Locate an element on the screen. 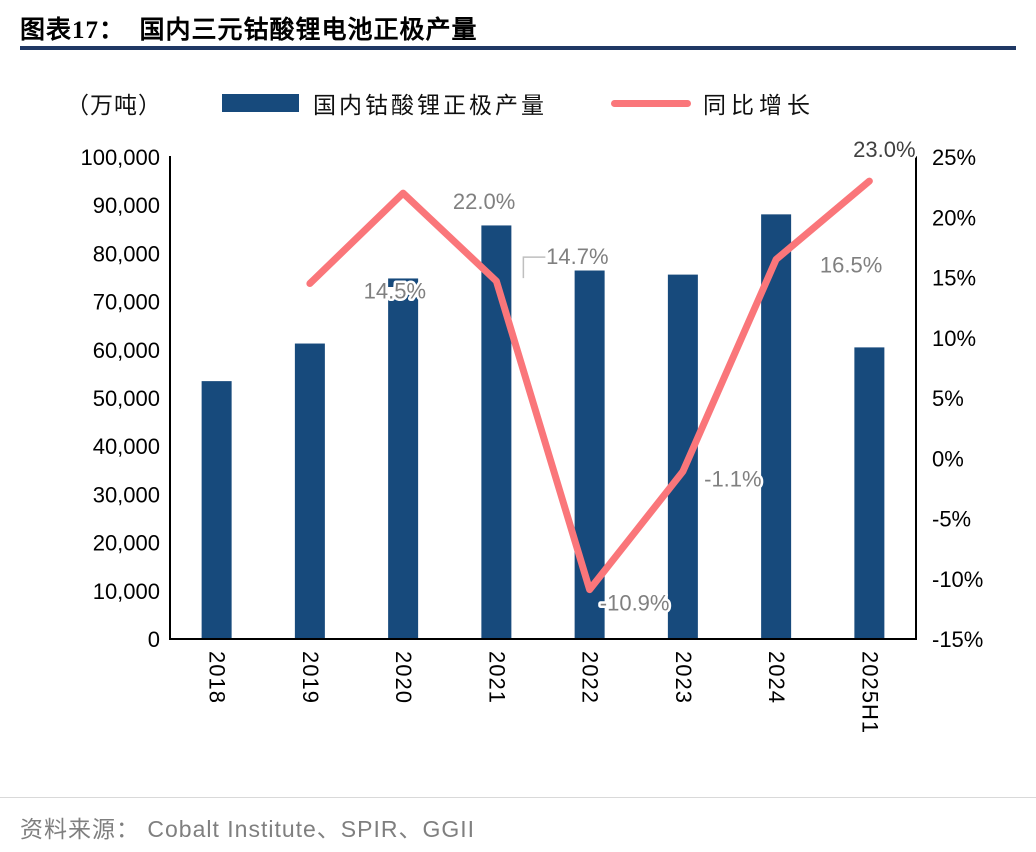 The height and width of the screenshot is (852, 1036). right-axis-tick-label: 5% is located at coordinates (948, 398).